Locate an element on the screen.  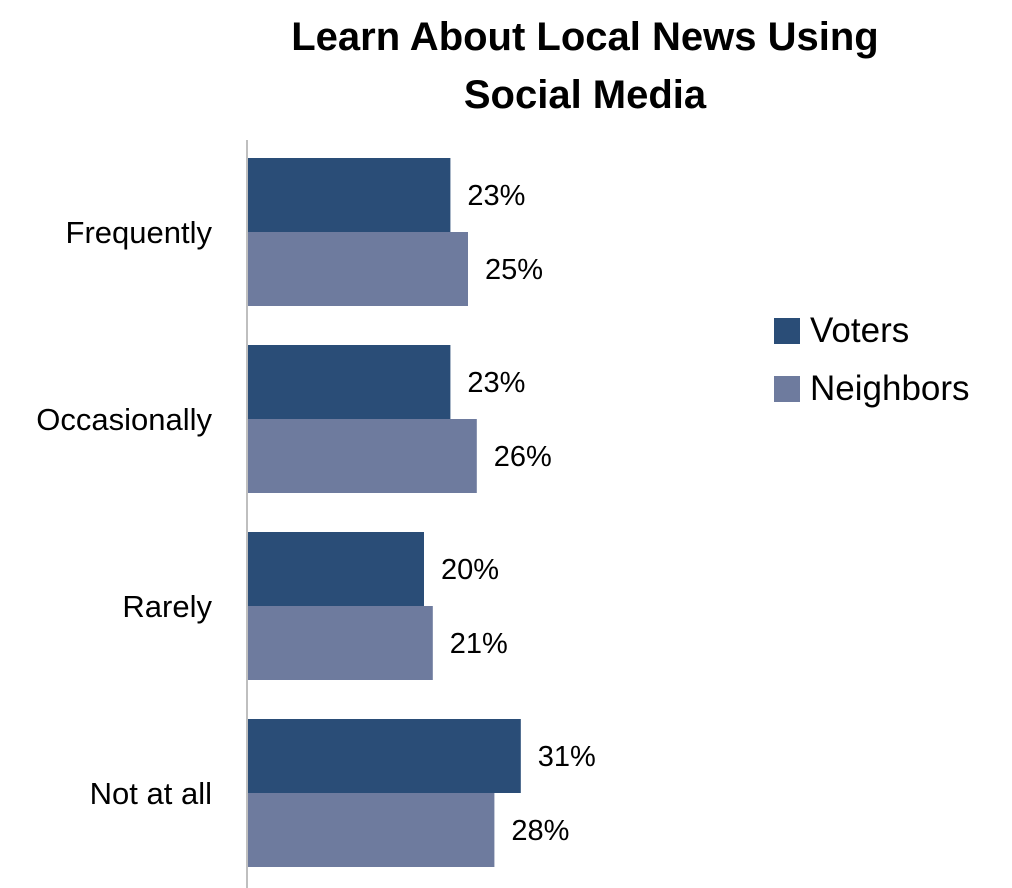
legend-label-voters: Voters is located at coordinates (860, 330).